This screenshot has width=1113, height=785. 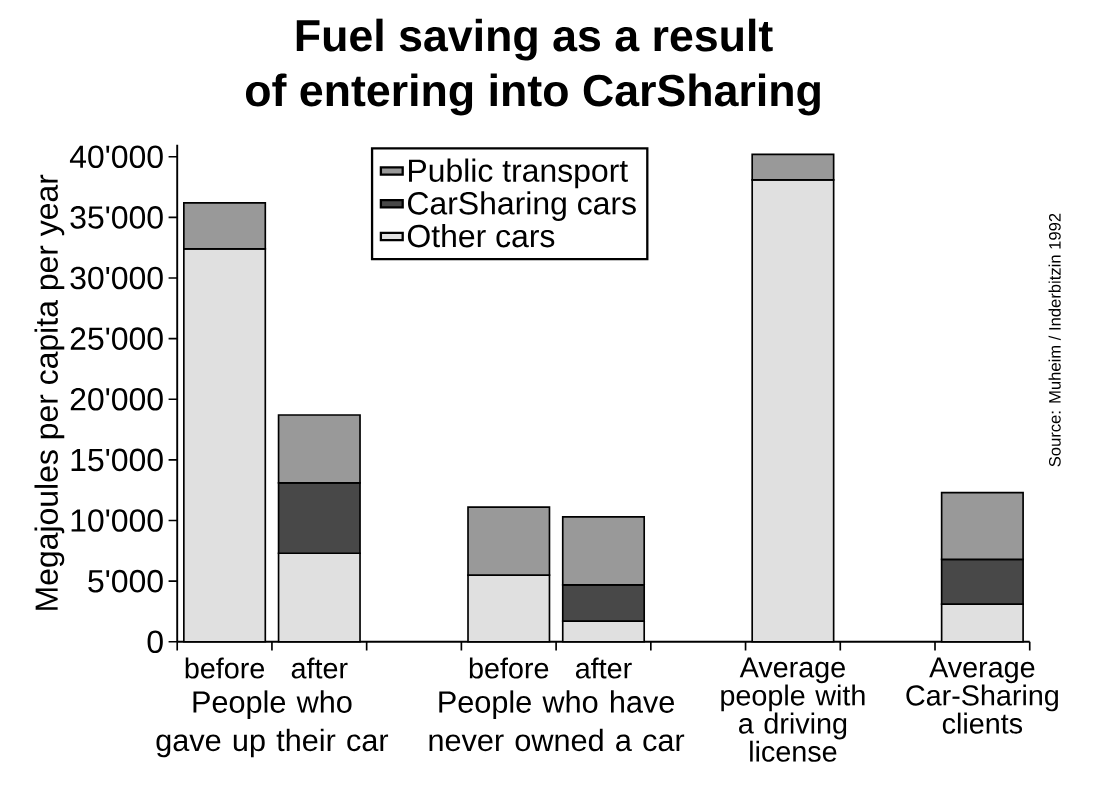 What do you see at coordinates (522, 206) in the screenshot?
I see `legend-label: CarSharing cars` at bounding box center [522, 206].